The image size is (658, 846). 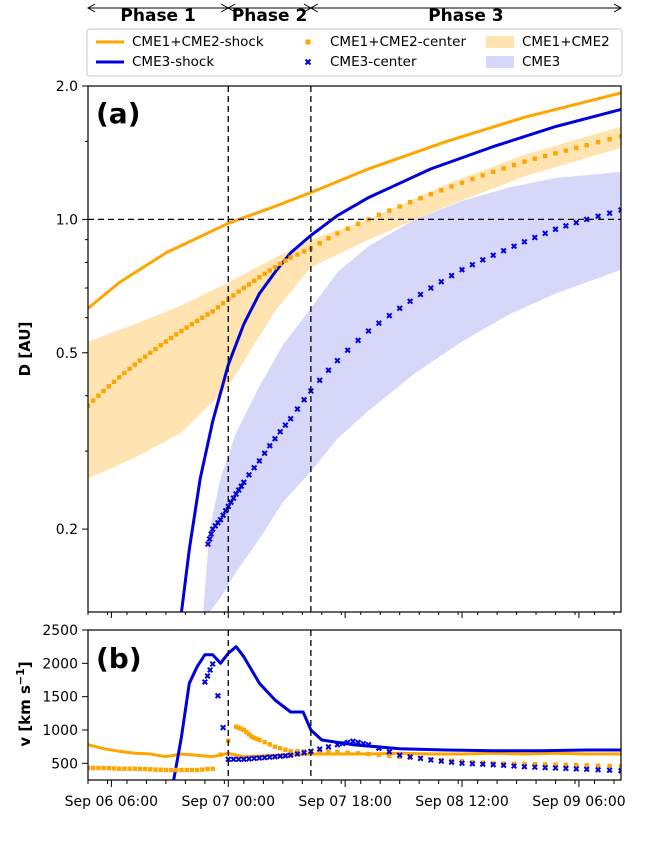 What do you see at coordinates (155, 62) in the screenshot?
I see `legend-item: CME3-shock` at bounding box center [155, 62].